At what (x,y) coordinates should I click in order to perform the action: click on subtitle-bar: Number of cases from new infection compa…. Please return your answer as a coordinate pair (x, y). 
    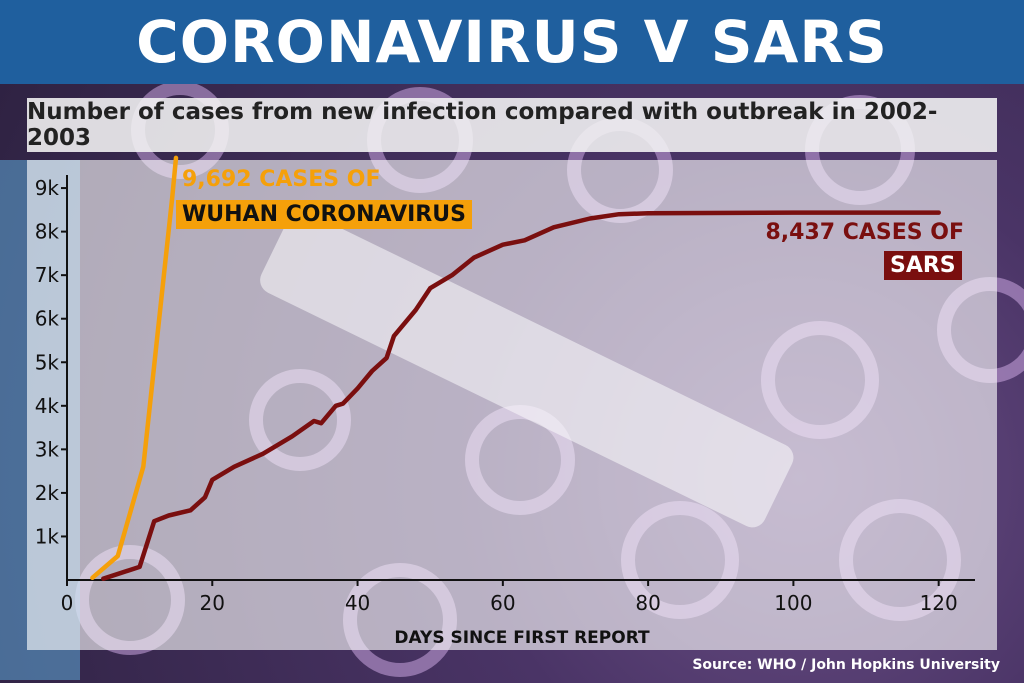
    Looking at the image, I should click on (512, 125).